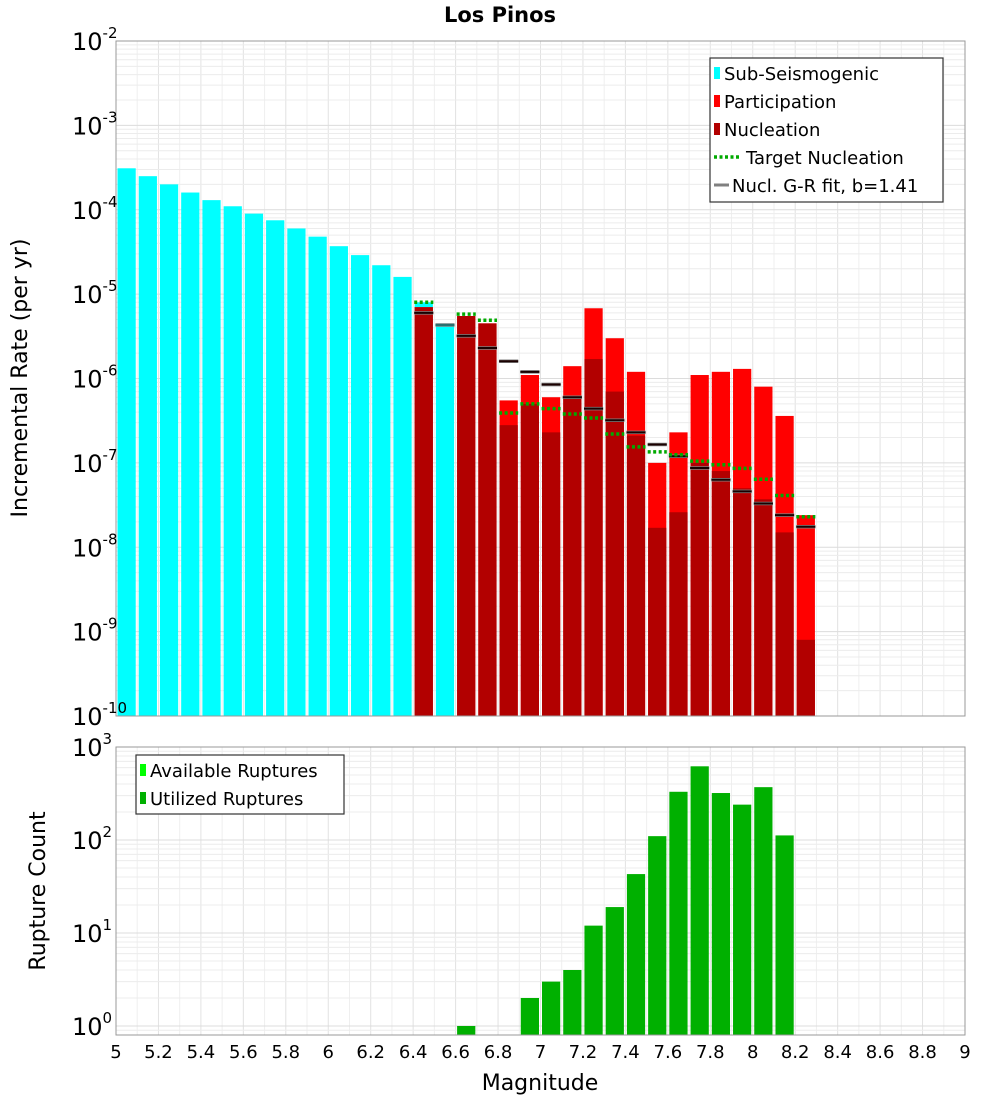 This screenshot has width=1000, height=1100. I want to click on legend-label-sub-seismogenic: Sub-Seismogenic, so click(801, 74).